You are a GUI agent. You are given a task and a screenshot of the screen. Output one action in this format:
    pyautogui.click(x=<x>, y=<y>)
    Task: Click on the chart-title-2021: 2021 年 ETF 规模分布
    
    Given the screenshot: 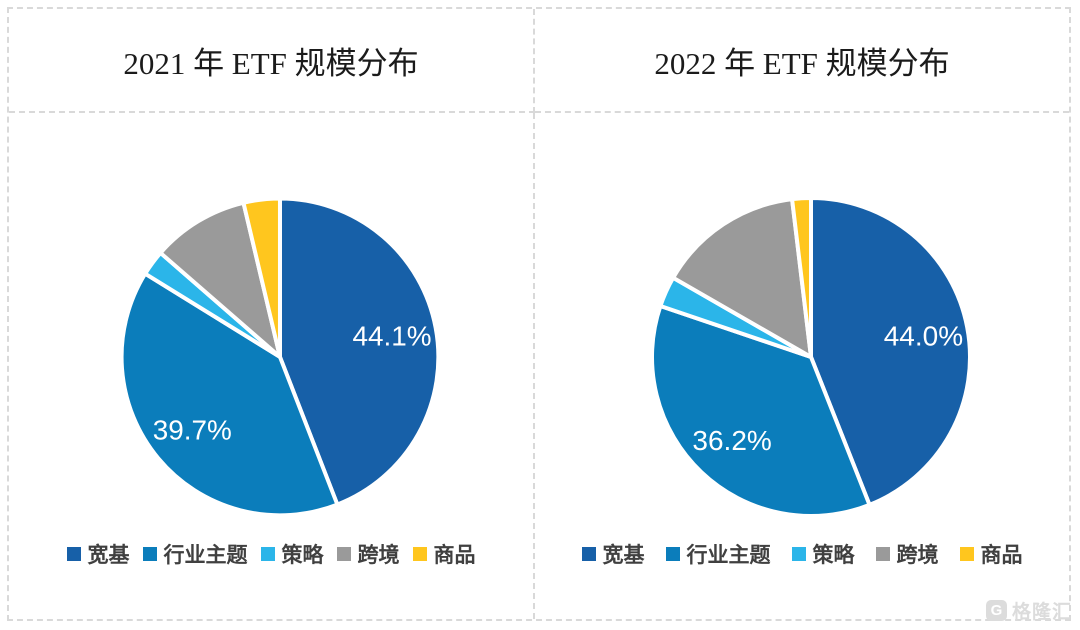 What is the action you would take?
    pyautogui.click(x=272, y=61)
    